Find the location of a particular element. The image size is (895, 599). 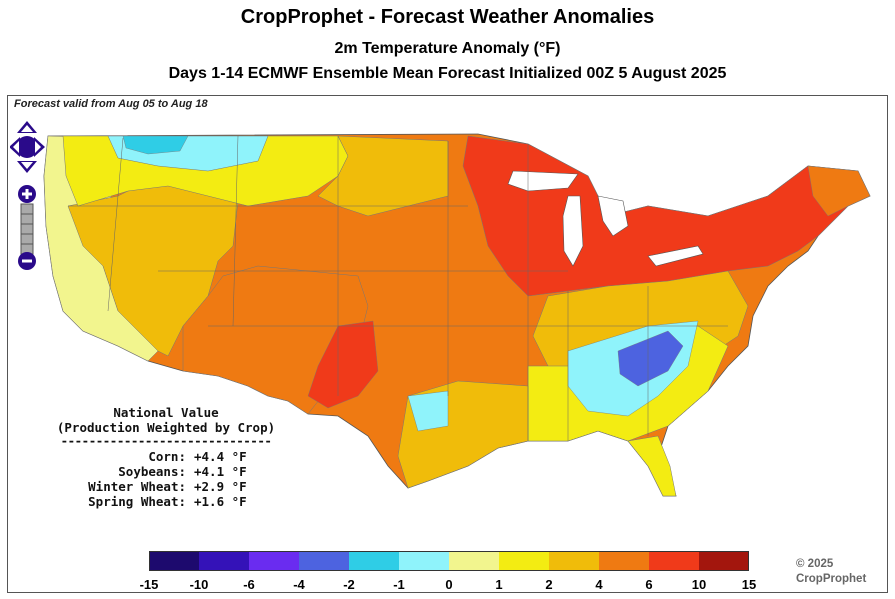

southeast-cold-core is located at coordinates (650, 358).